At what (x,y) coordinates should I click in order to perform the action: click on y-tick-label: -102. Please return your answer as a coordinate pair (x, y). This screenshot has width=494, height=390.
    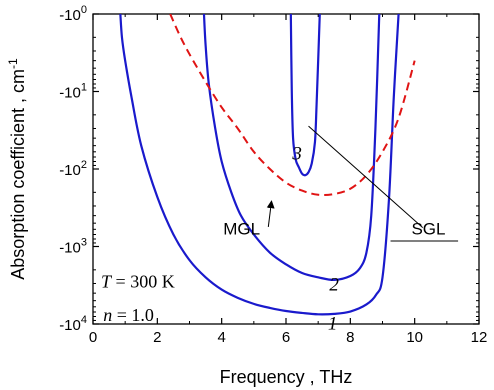
    Looking at the image, I should click on (73, 169).